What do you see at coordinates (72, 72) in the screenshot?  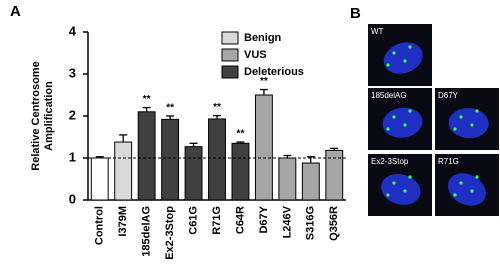 I see `y-tick-label: 3` at bounding box center [72, 72].